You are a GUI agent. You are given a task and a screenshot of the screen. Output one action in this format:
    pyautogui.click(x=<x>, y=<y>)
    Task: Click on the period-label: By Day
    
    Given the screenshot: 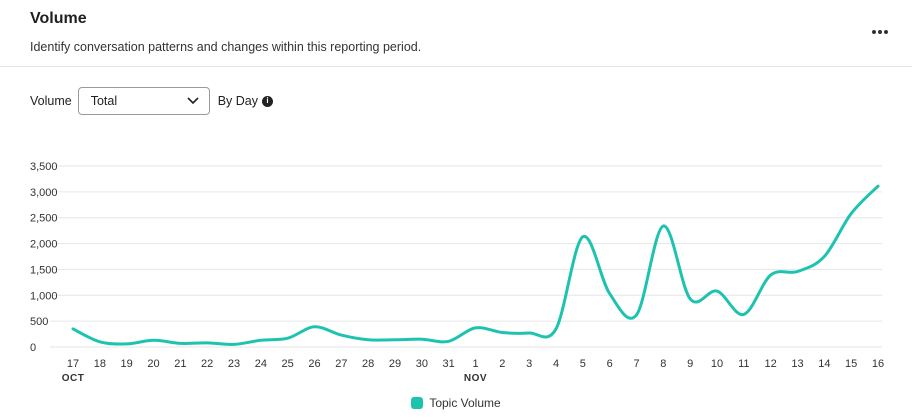 What is the action you would take?
    pyautogui.click(x=237, y=101)
    